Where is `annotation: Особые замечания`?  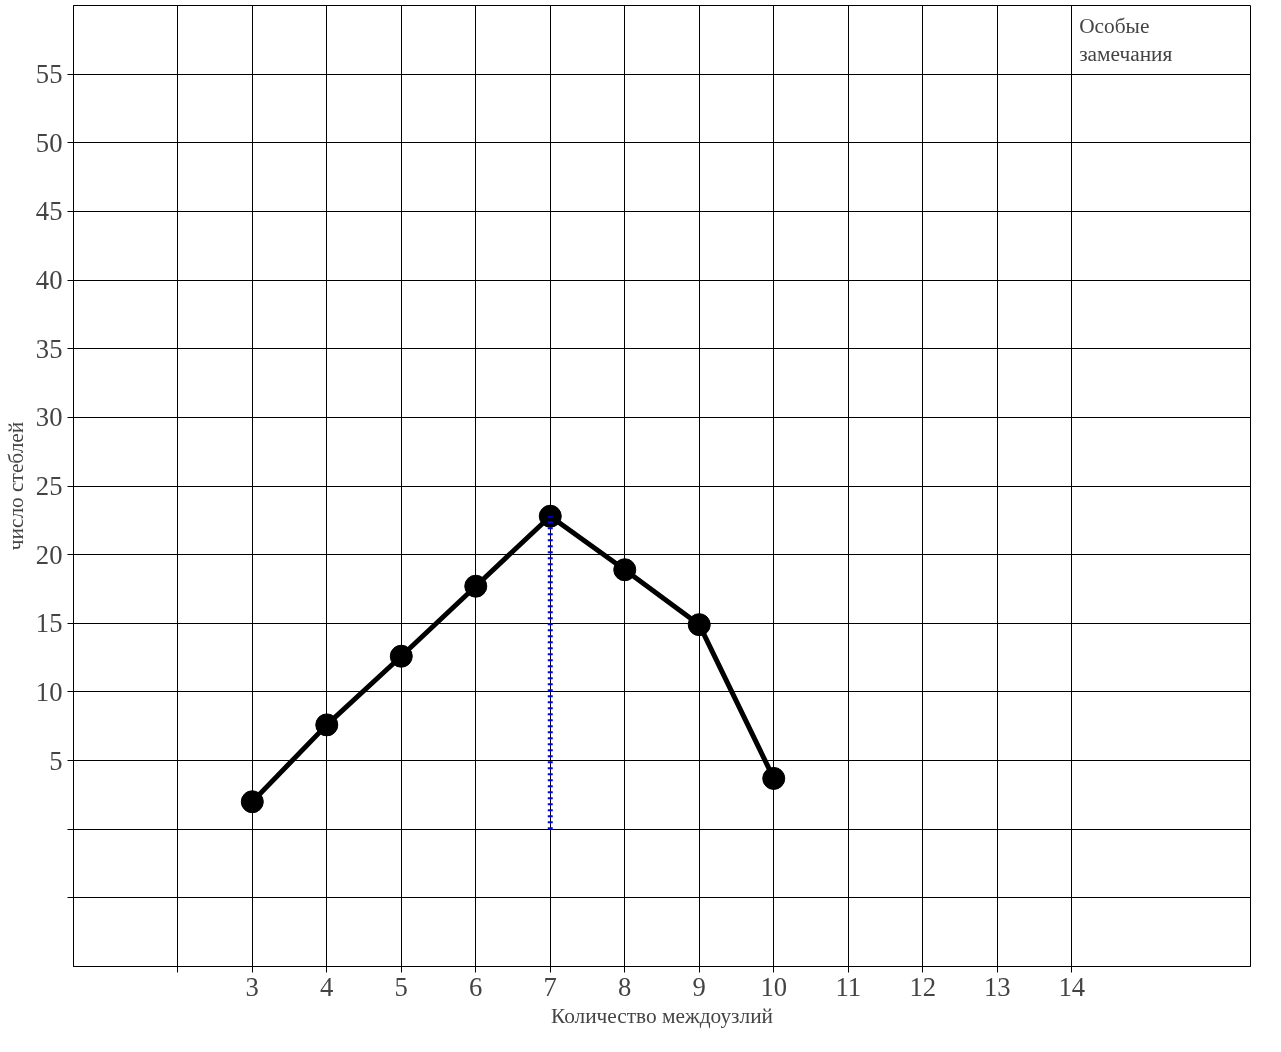
annotation: Особые замечания is located at coordinates (1126, 40).